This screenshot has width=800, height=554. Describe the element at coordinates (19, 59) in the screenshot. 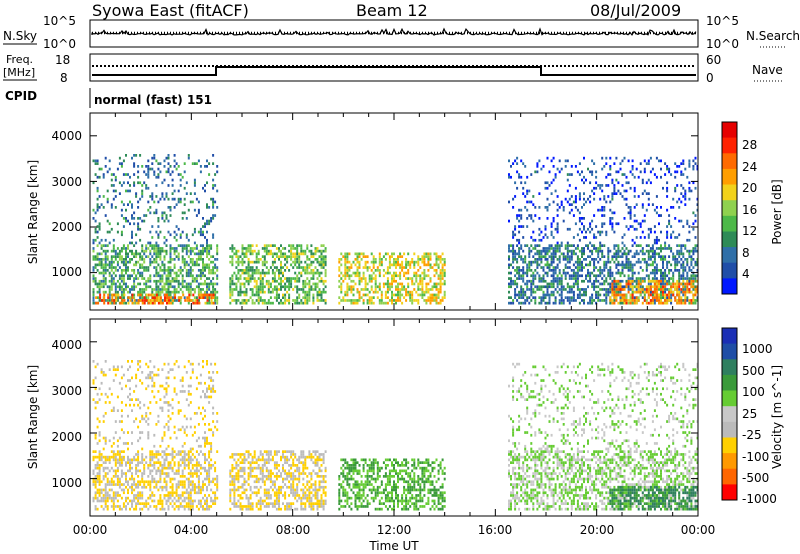

I see `freq-label-1: Freq.` at that location.